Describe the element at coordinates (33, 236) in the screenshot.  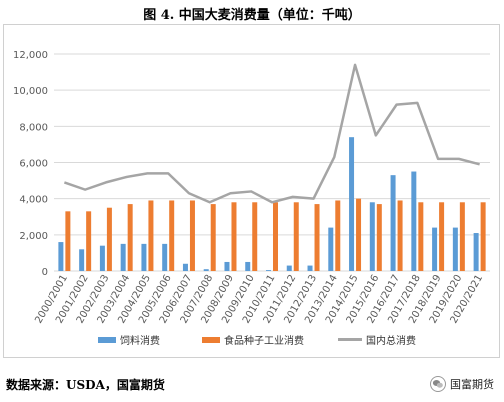
I see `y-tick-label: 2,000` at that location.